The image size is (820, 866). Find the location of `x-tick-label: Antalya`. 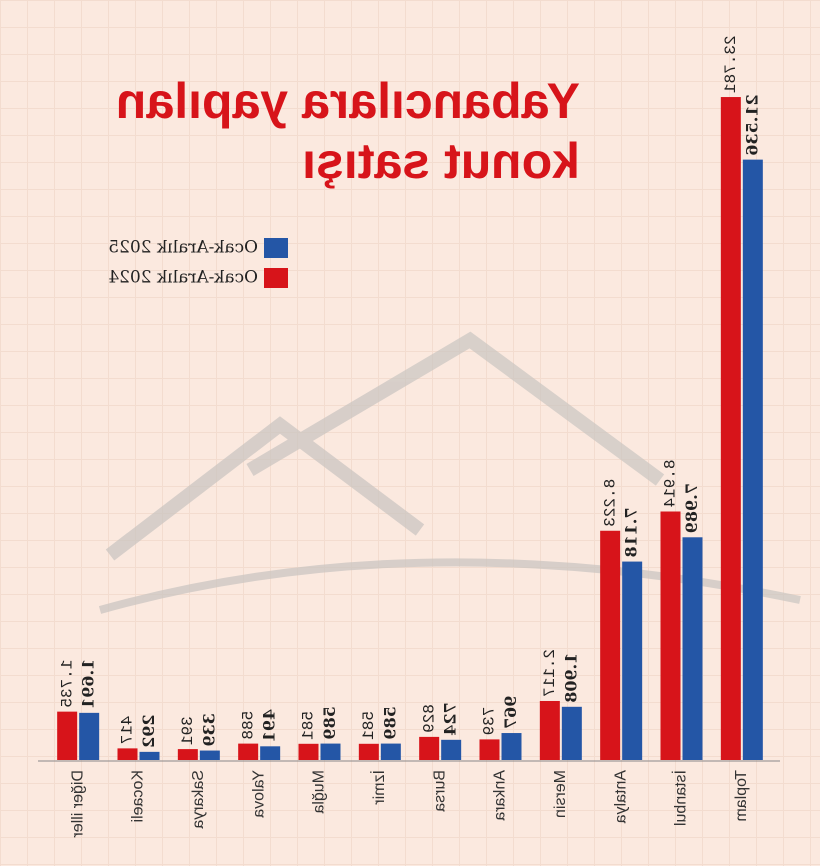

x-tick-label: Antalya is located at coordinates (620, 796).